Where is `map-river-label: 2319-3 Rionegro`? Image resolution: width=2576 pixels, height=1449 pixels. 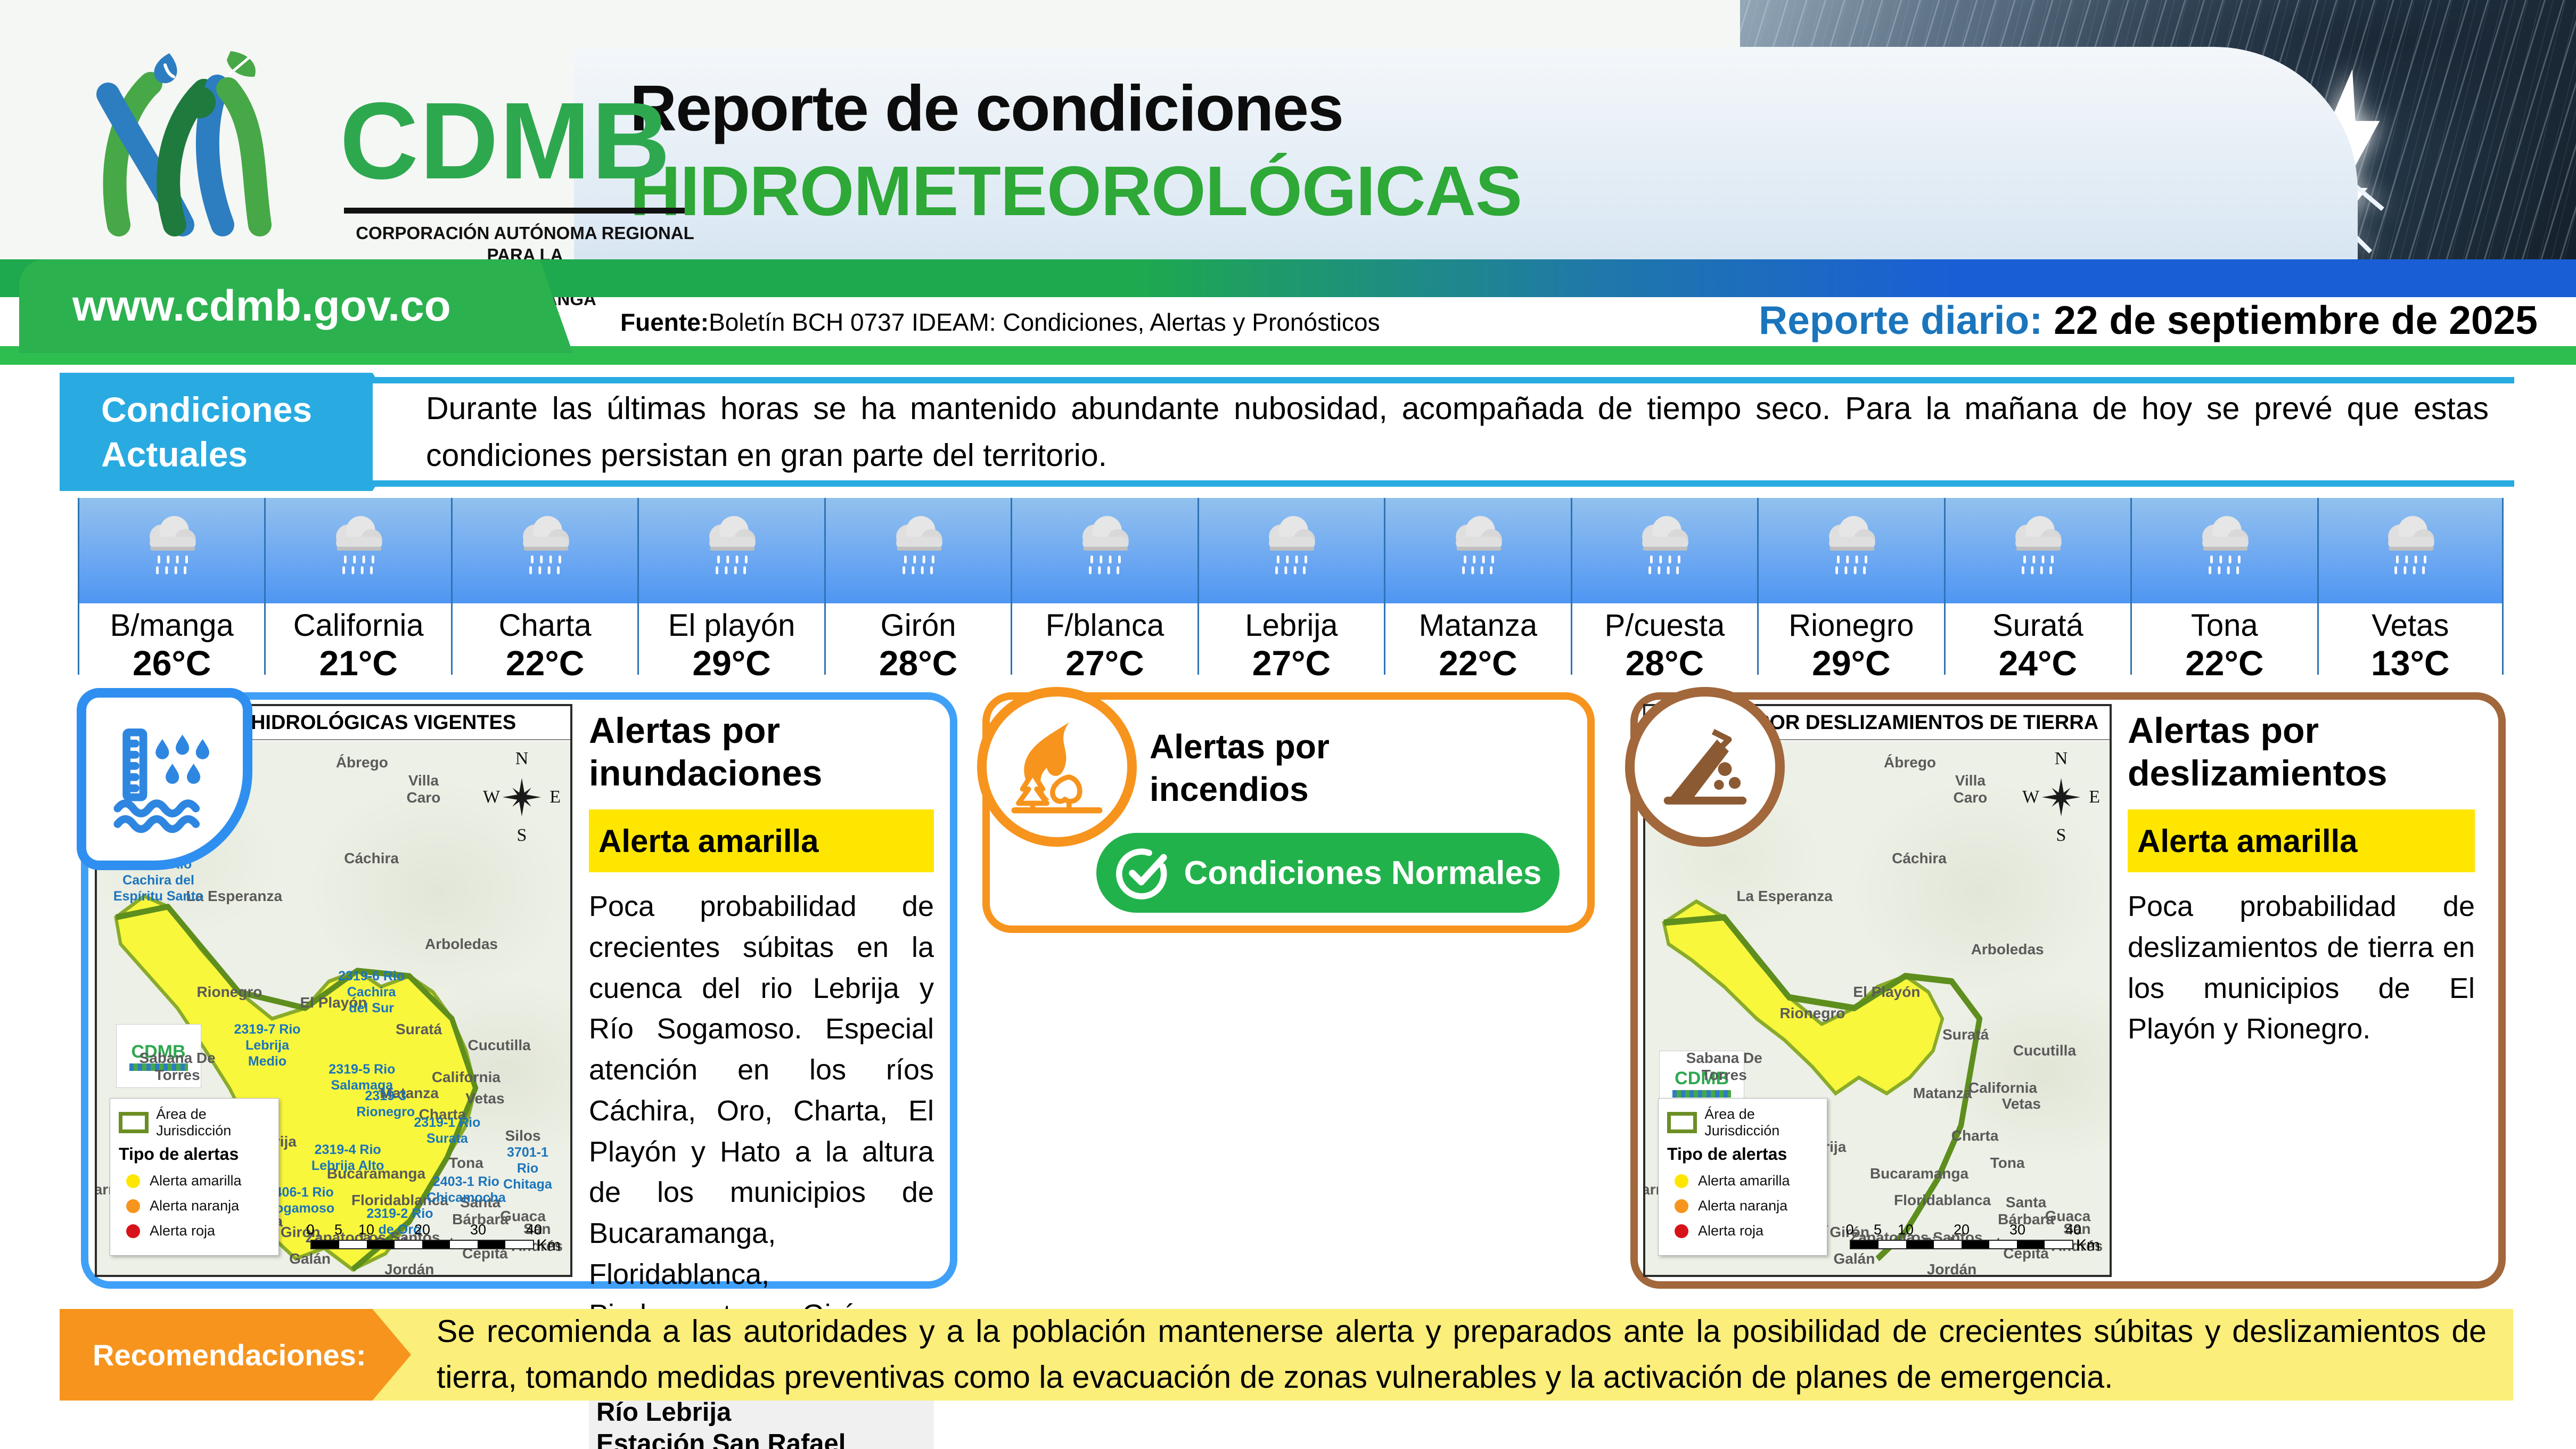
map-river-label: 2319-3 Rionegro is located at coordinates (385, 1104).